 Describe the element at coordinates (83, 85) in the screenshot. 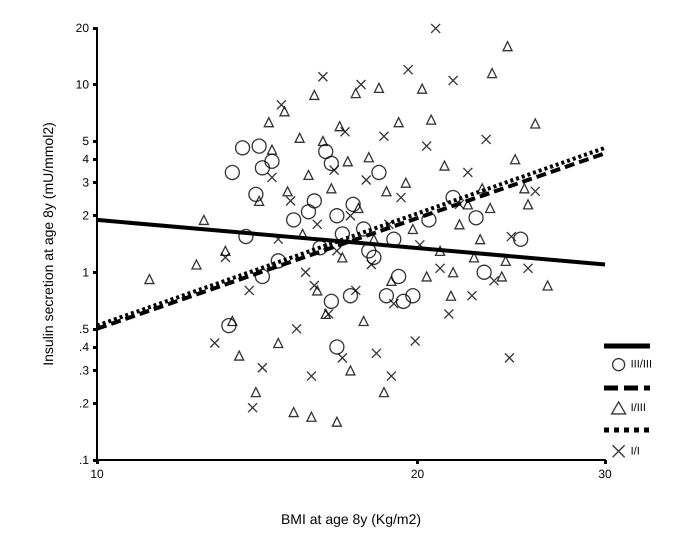

I see `y-tick-label: 10` at that location.